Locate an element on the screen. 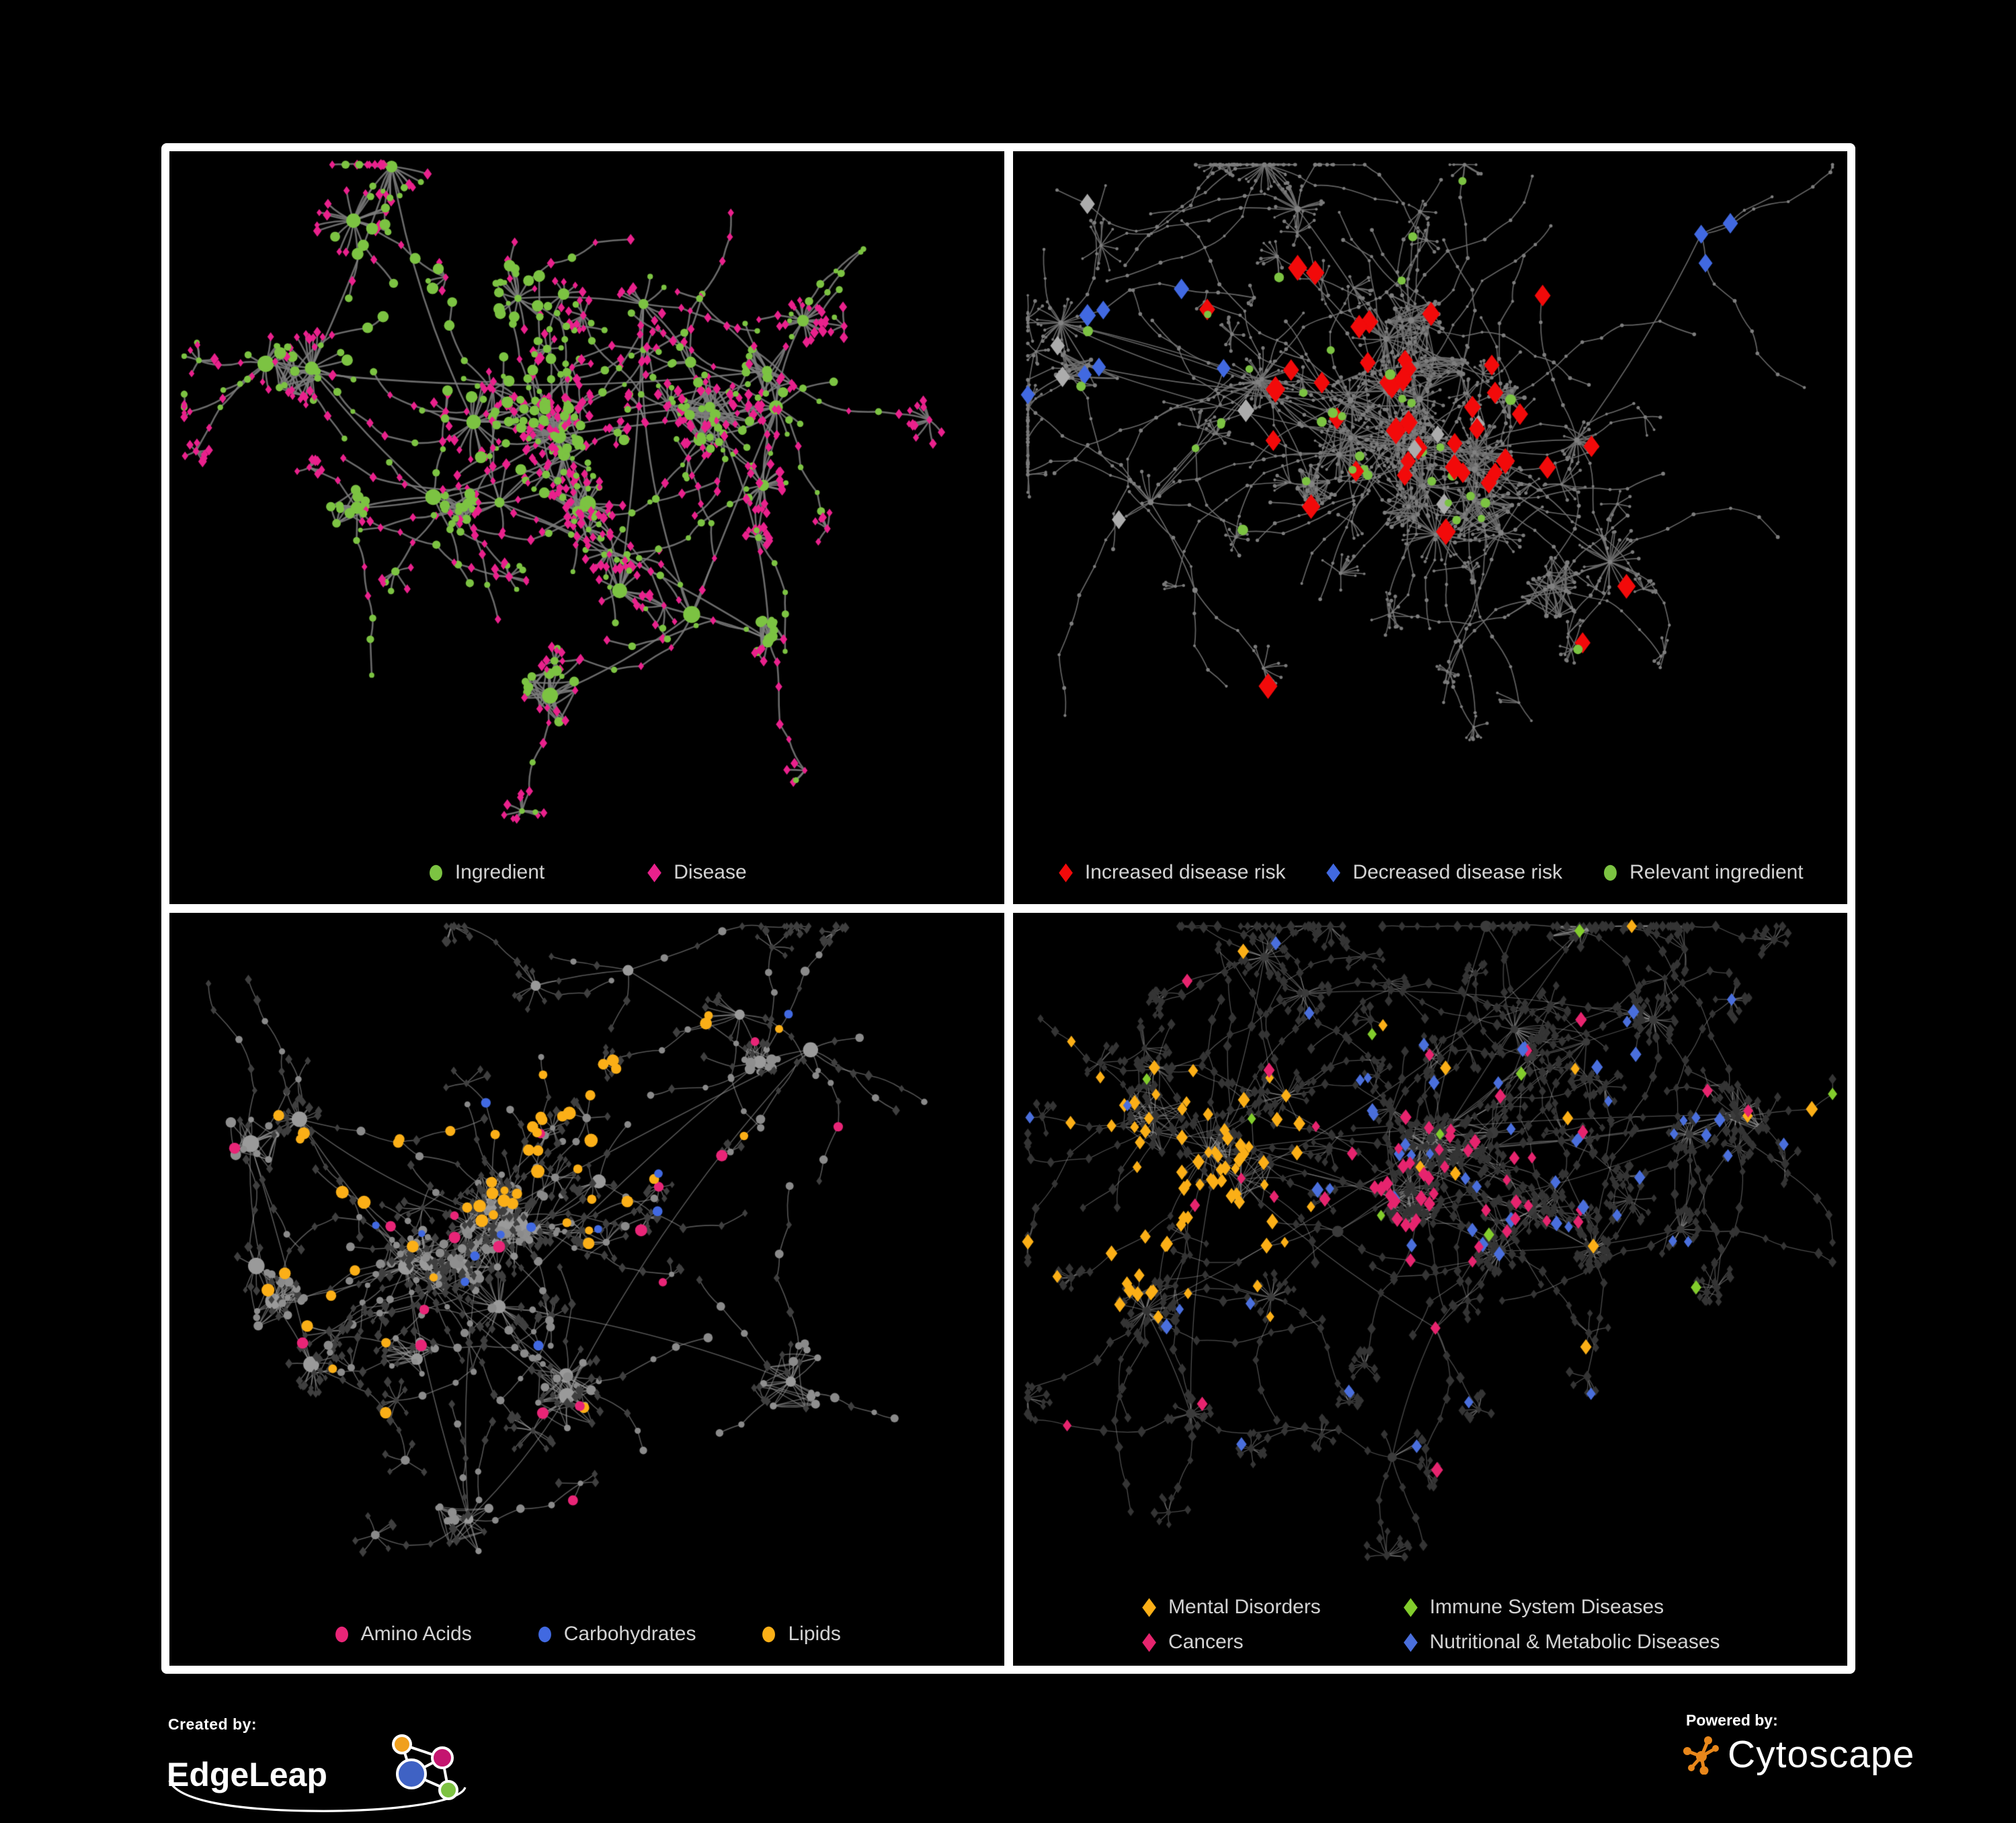 This screenshot has height=1823, width=2016. cytoscape-wordmark: Cytoscape is located at coordinates (1821, 1755).